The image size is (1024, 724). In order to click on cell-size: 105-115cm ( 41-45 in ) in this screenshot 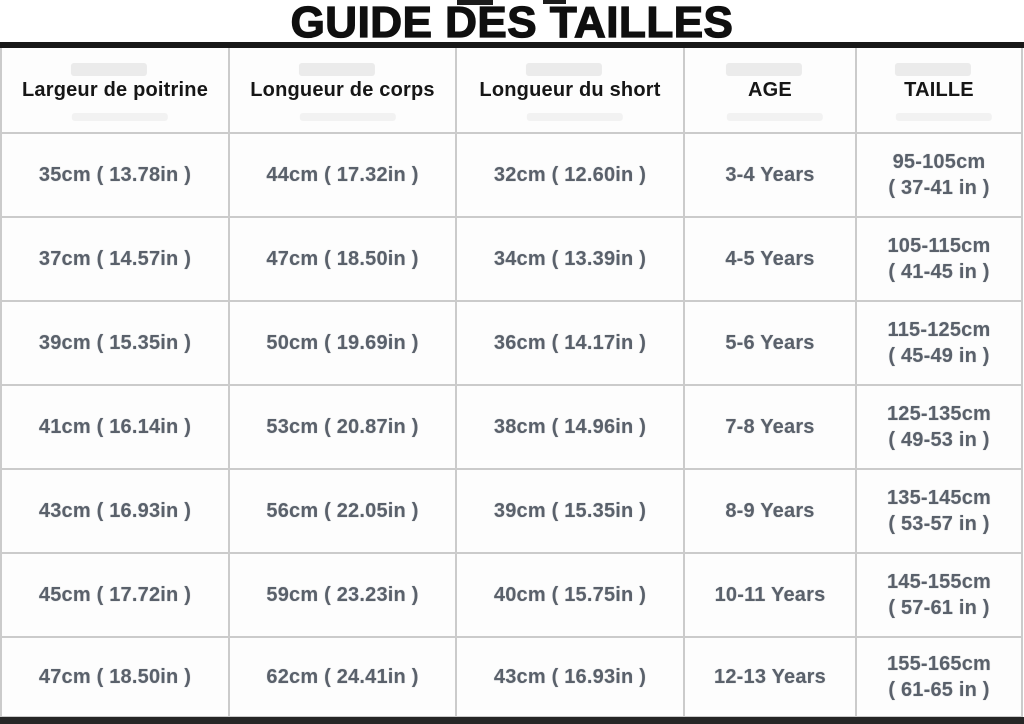, I will do `click(939, 259)`.